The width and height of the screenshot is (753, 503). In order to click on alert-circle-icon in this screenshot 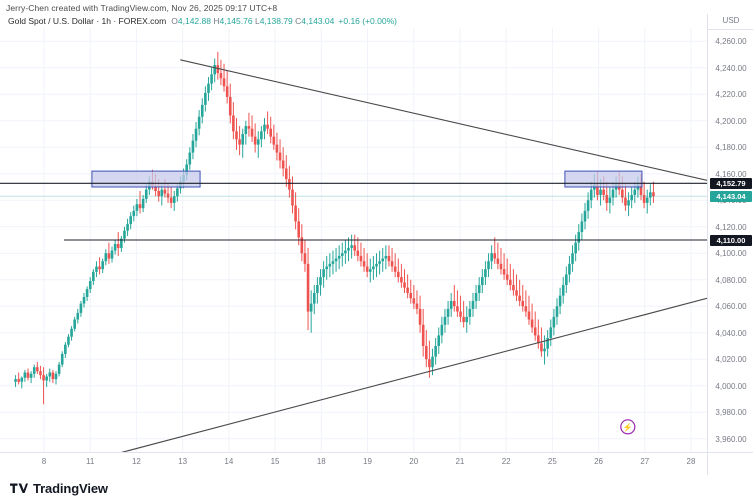, I will do `click(628, 427)`.